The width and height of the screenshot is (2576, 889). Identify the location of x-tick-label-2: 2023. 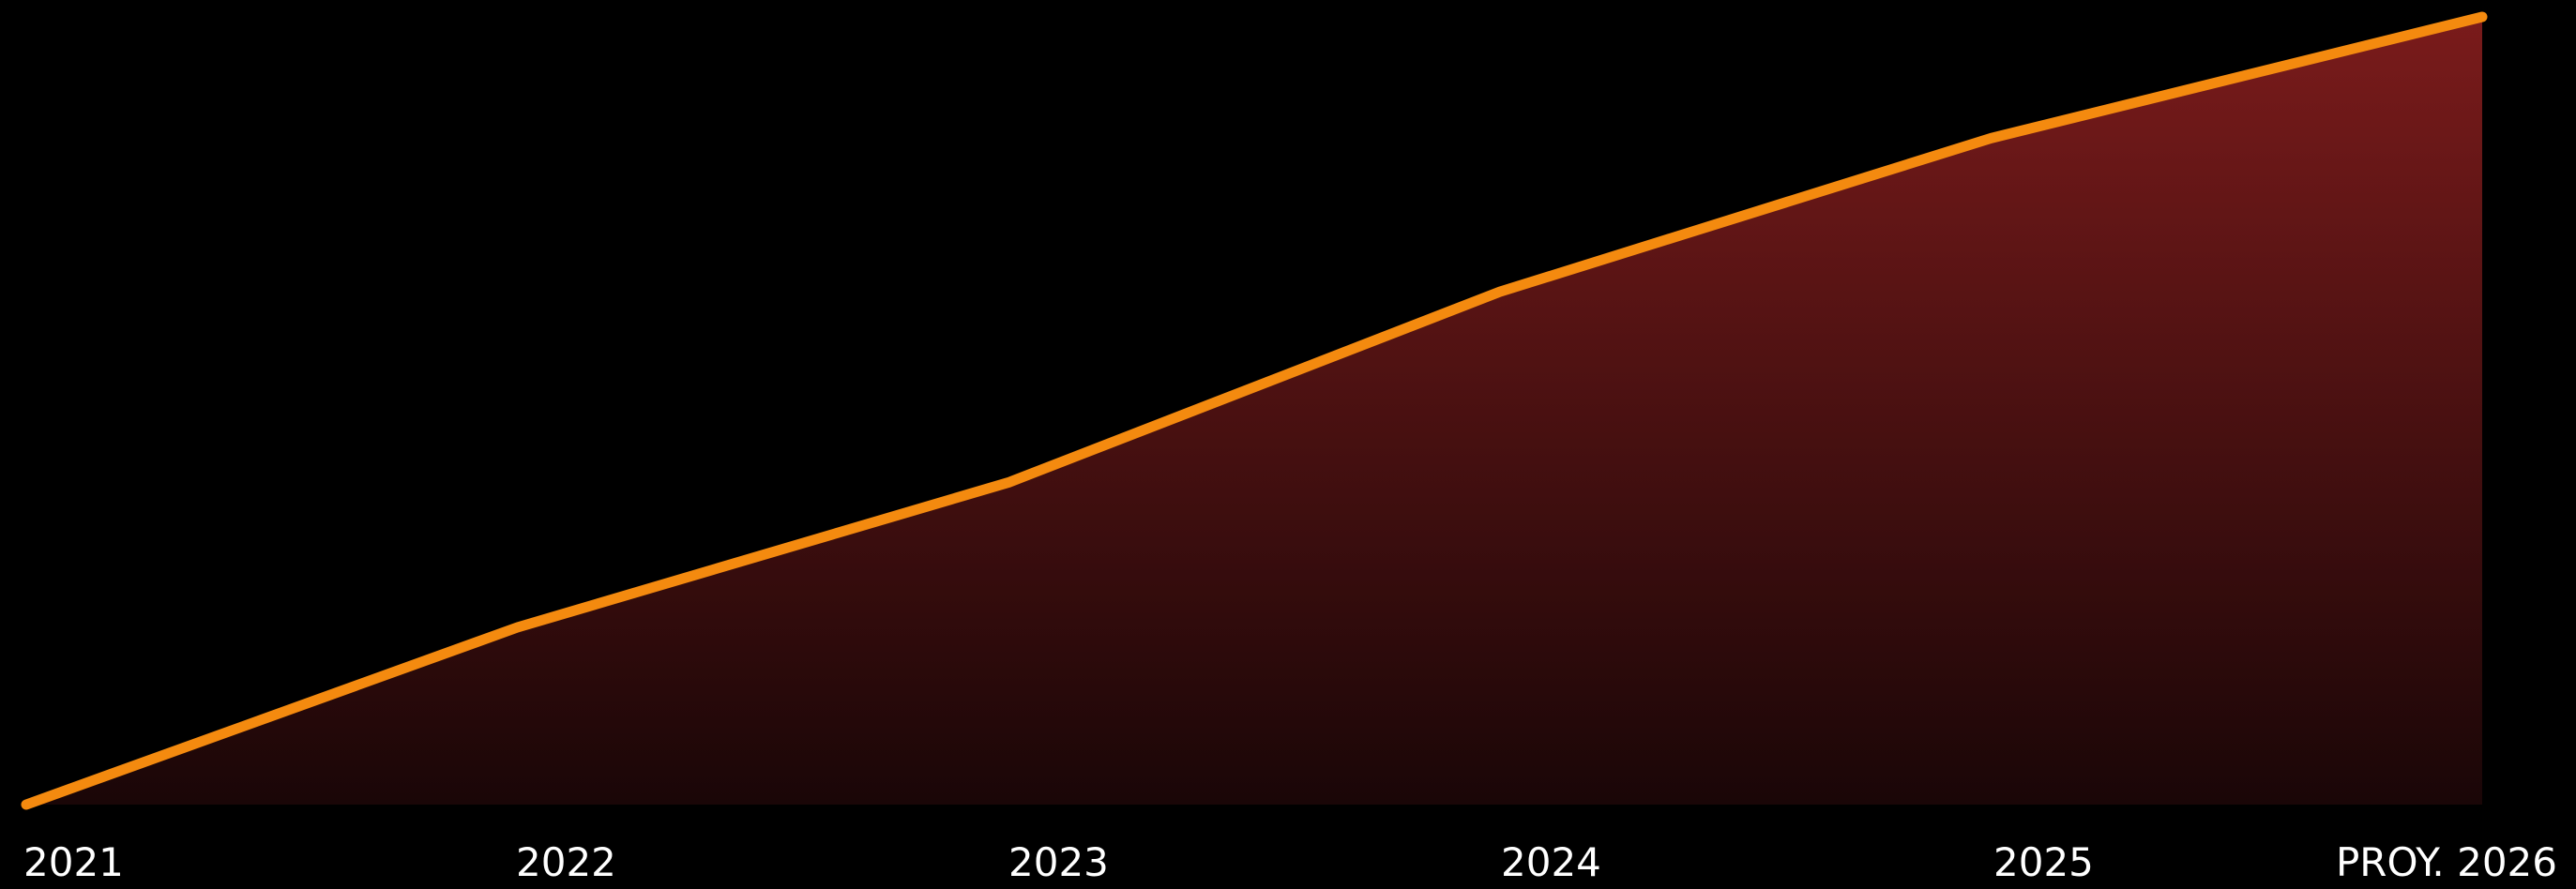
(1058, 862).